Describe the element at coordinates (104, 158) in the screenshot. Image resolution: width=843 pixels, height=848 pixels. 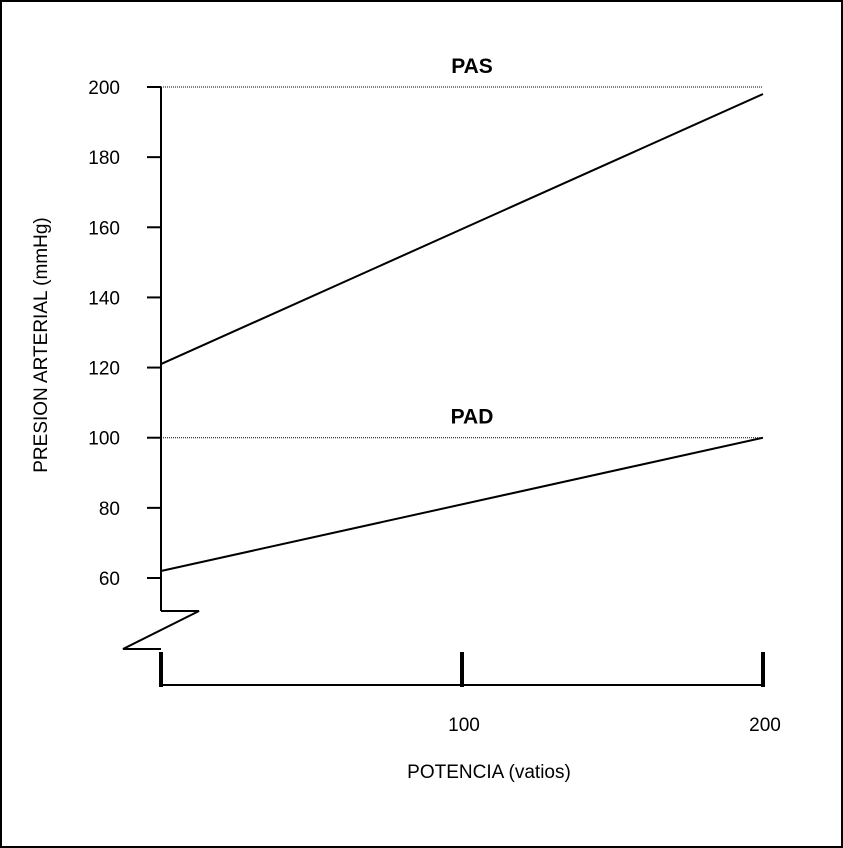
I see `y-tick-label: 180` at that location.